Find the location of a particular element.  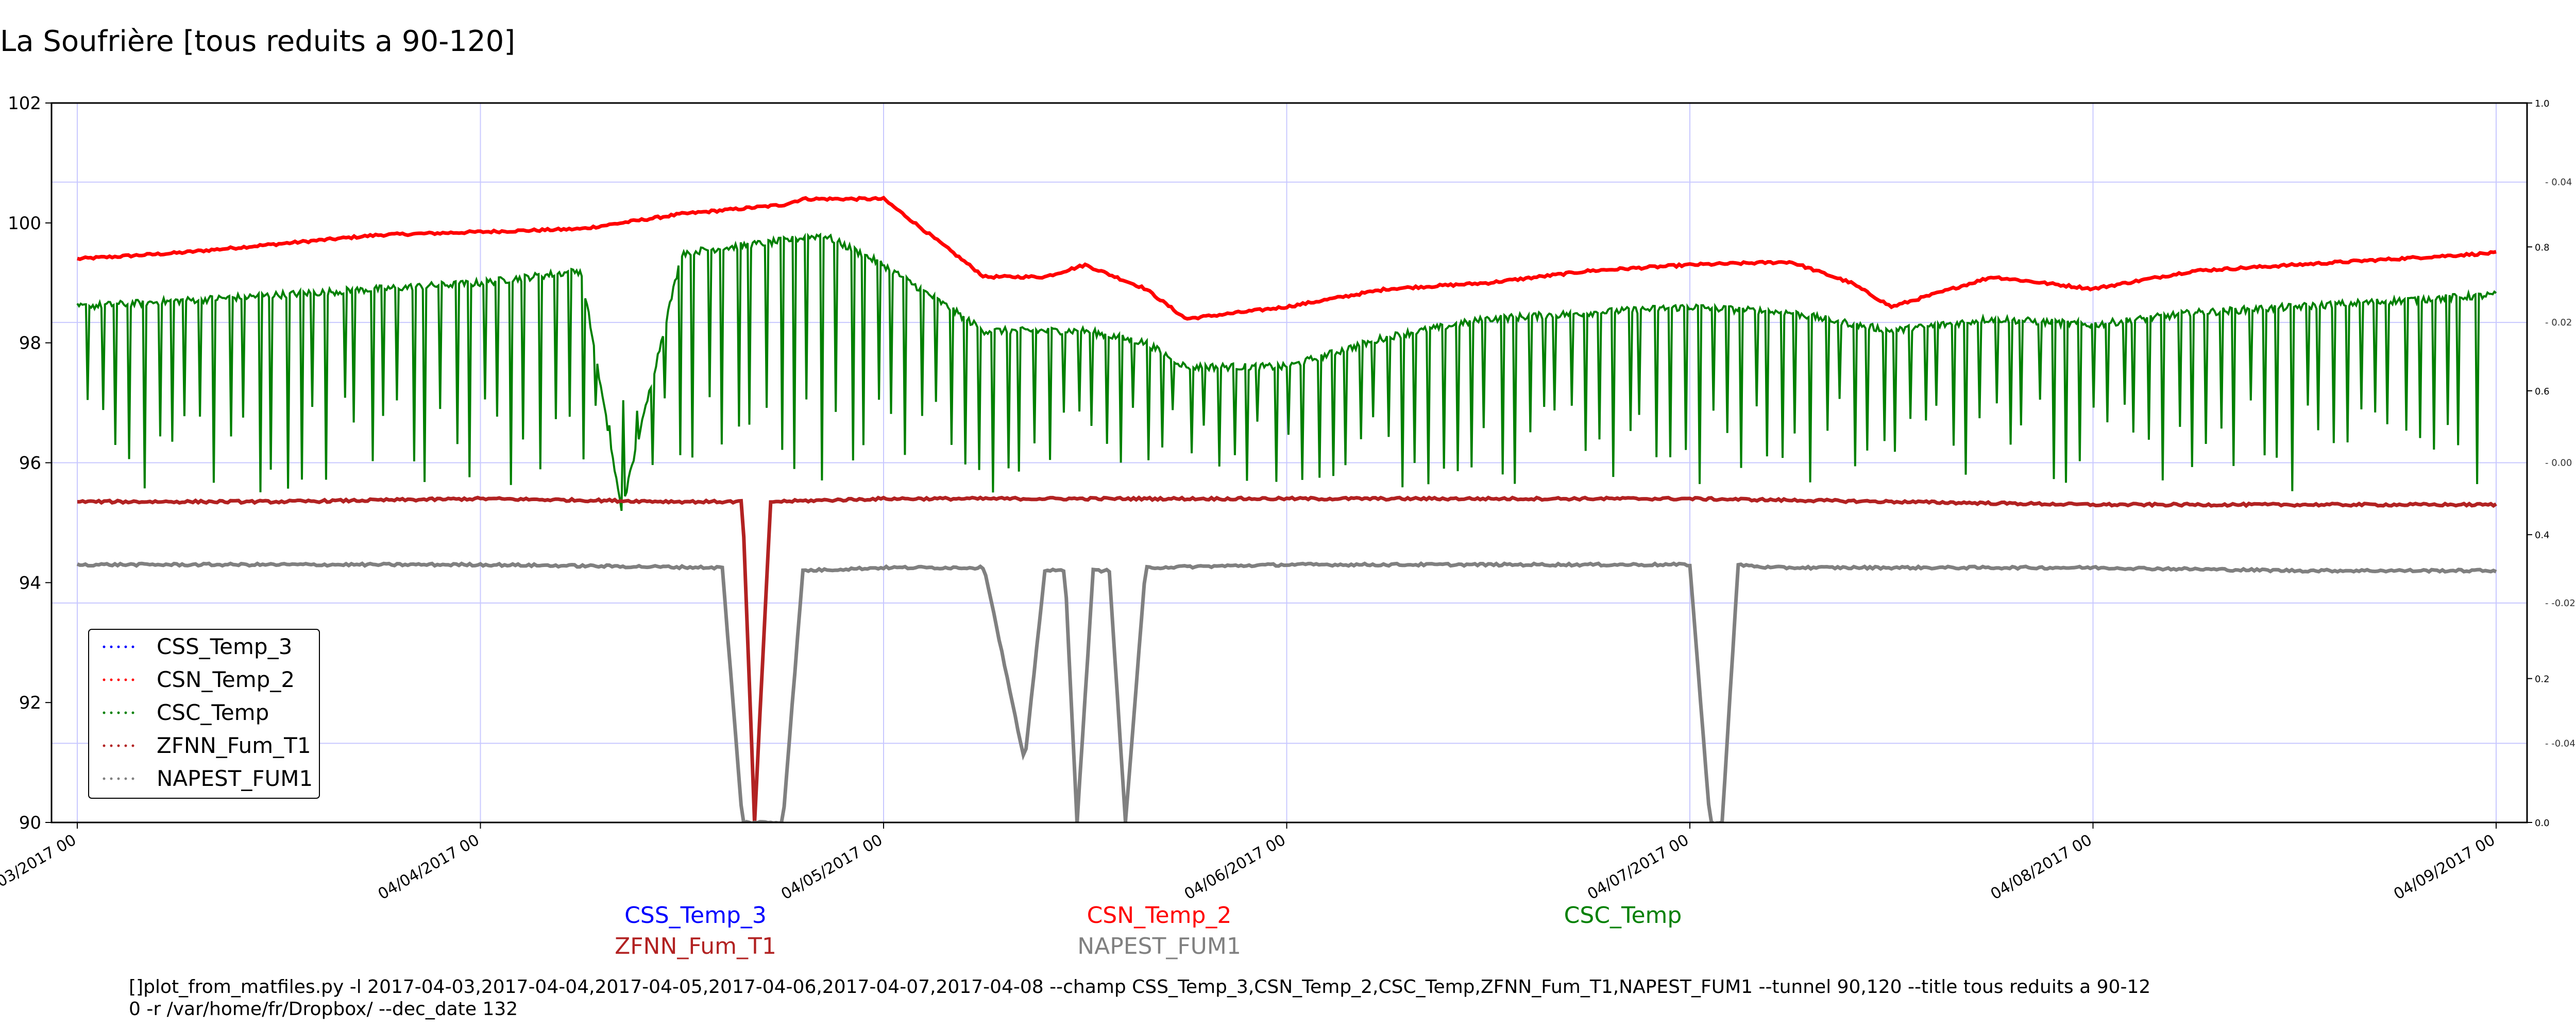

series-line is located at coordinates (1287, 258).